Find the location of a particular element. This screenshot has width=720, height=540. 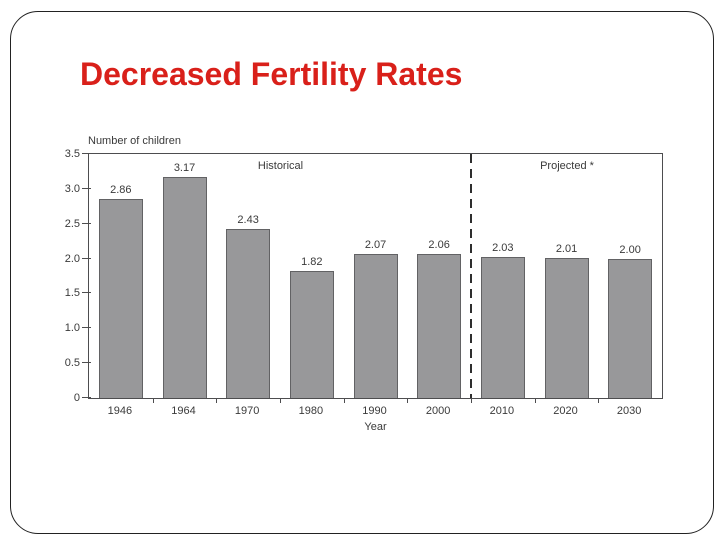

y-tick-3.5 is located at coordinates (86, 153).